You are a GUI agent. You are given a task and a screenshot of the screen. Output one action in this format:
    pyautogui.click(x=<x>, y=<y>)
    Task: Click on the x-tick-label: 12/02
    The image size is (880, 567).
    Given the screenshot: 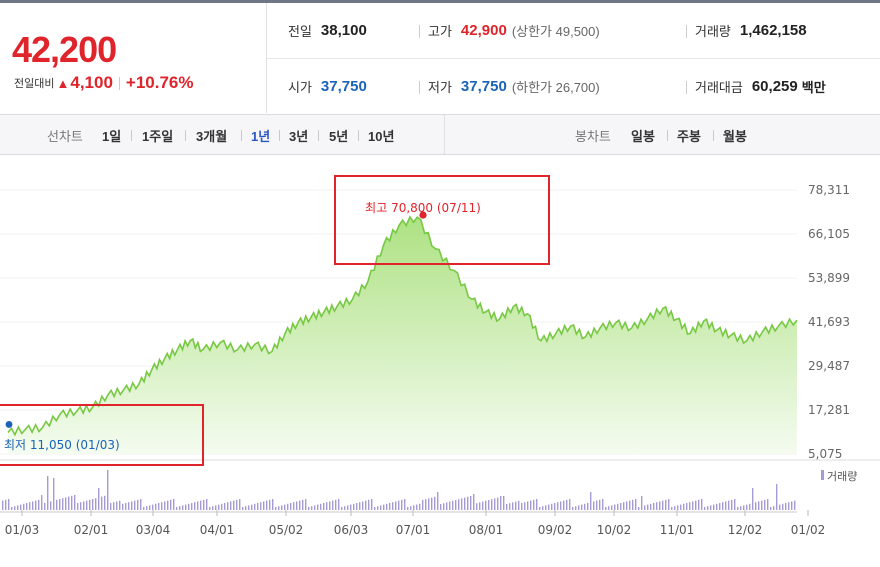 What is the action you would take?
    pyautogui.click(x=745, y=530)
    